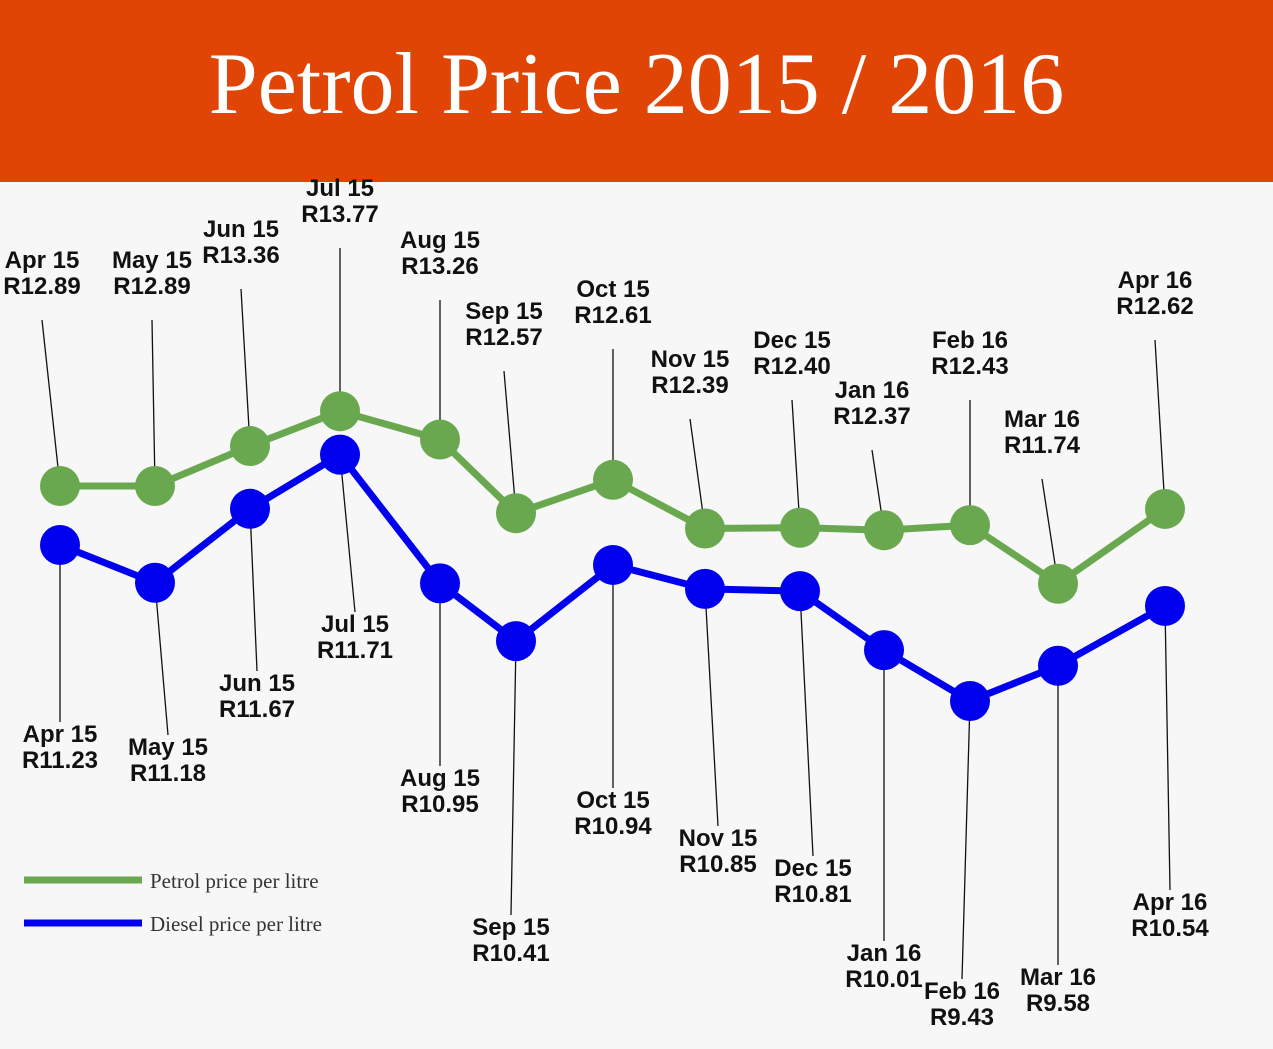  I want to click on petrol-month-label: Dec 15, so click(791, 340).